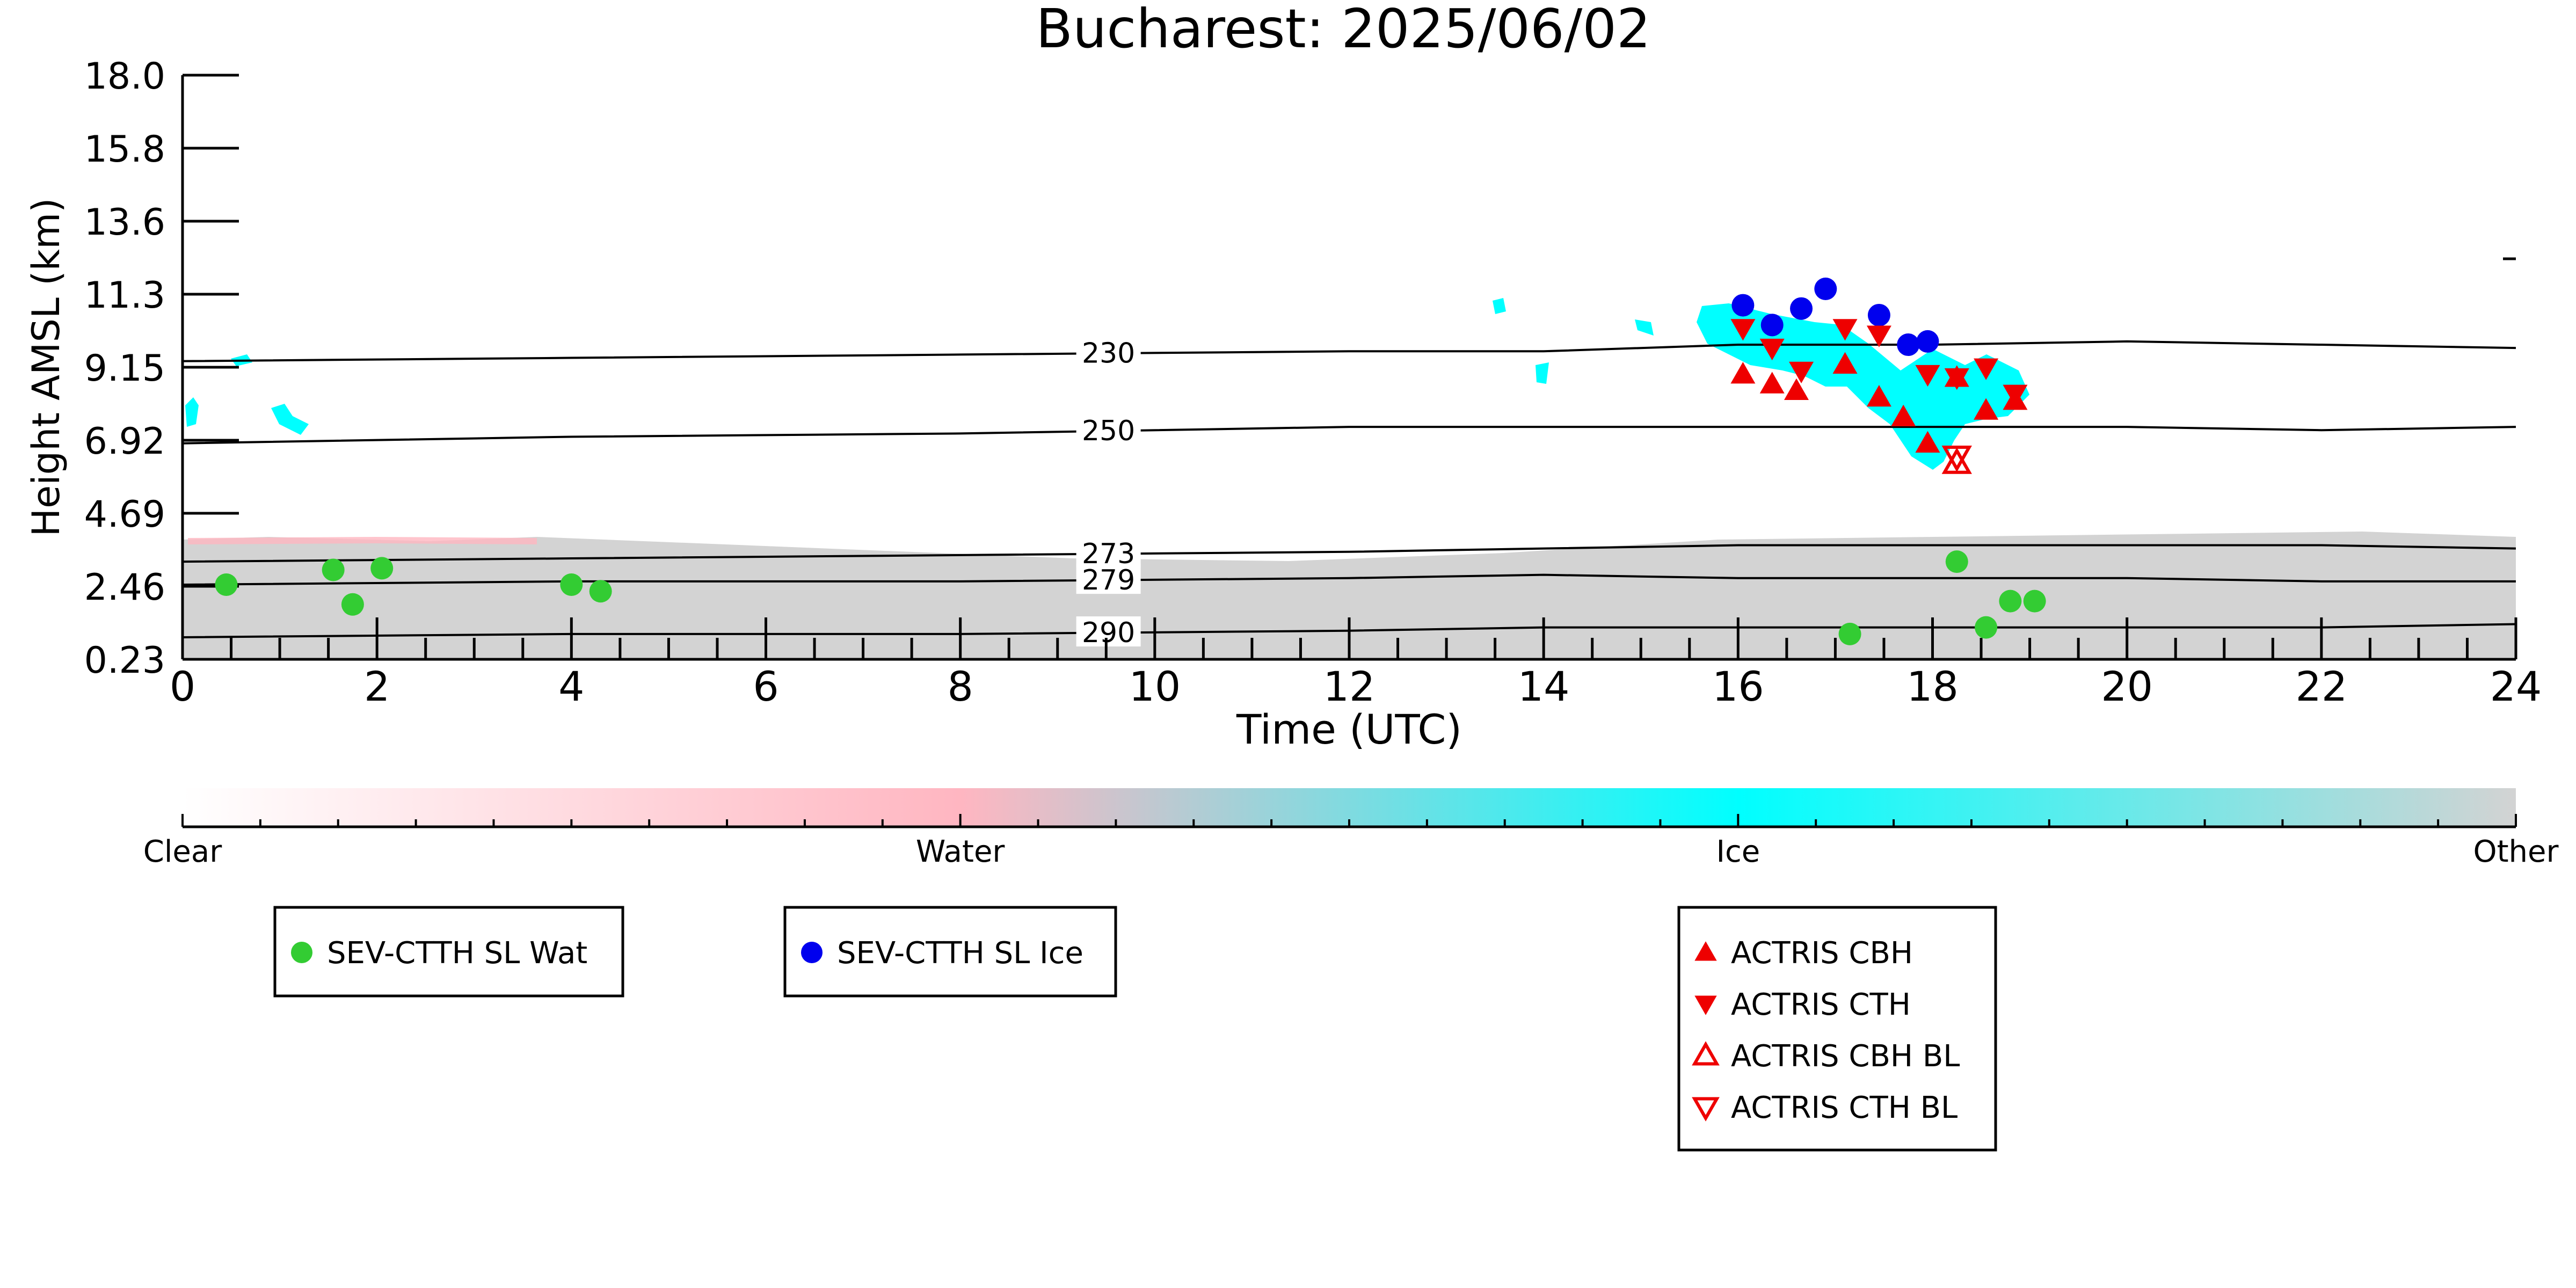 The height and width of the screenshot is (1288, 2576). What do you see at coordinates (1351, 828) in the screenshot?
I see `colorbar: Clear Water Ice Other` at bounding box center [1351, 828].